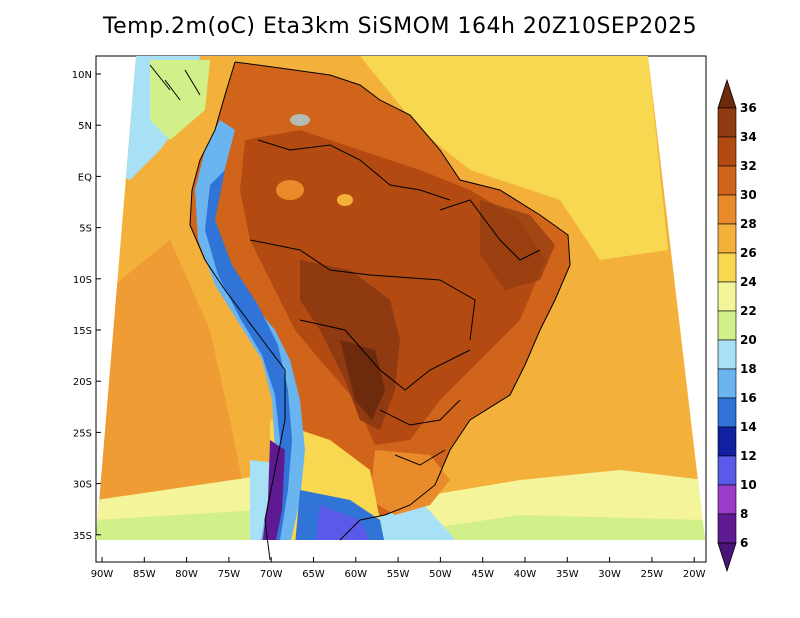  Describe the element at coordinates (362, 290) in the screenshot. I see `border-central` at that location.